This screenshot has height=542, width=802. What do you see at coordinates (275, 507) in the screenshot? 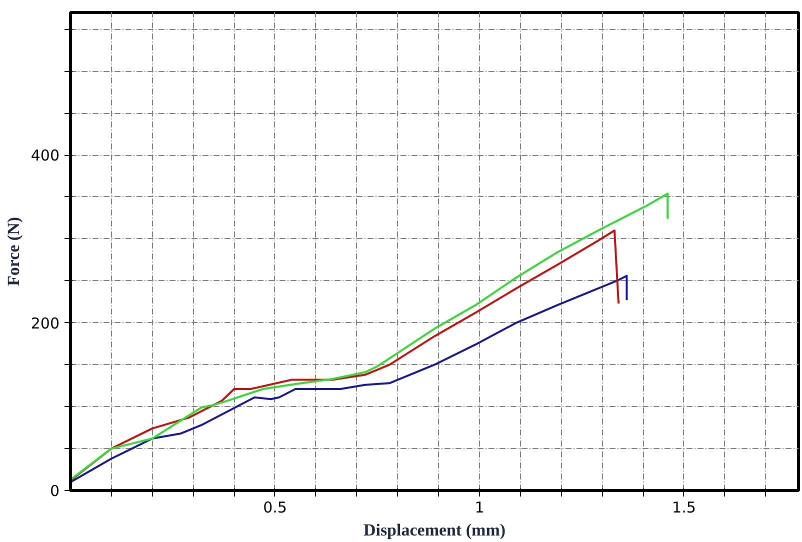
I see `x-tick-label: 0.5` at bounding box center [275, 507].